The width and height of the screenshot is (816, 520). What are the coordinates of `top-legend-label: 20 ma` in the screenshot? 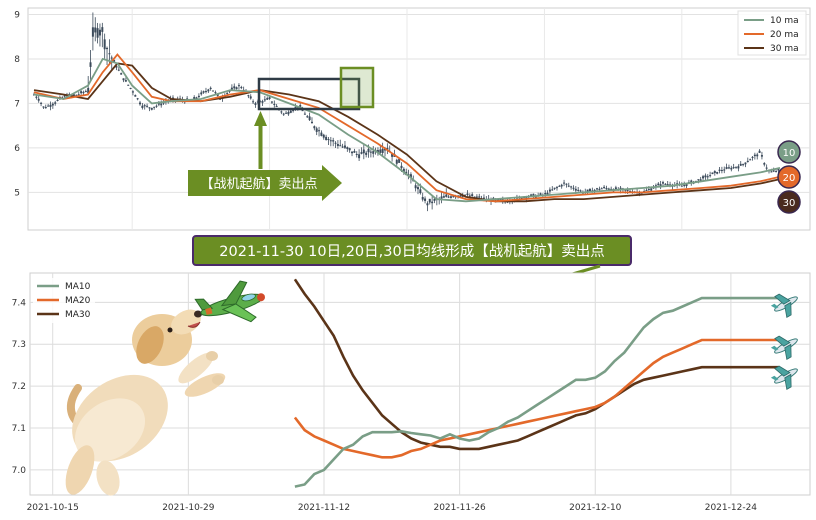 It's located at (784, 35).